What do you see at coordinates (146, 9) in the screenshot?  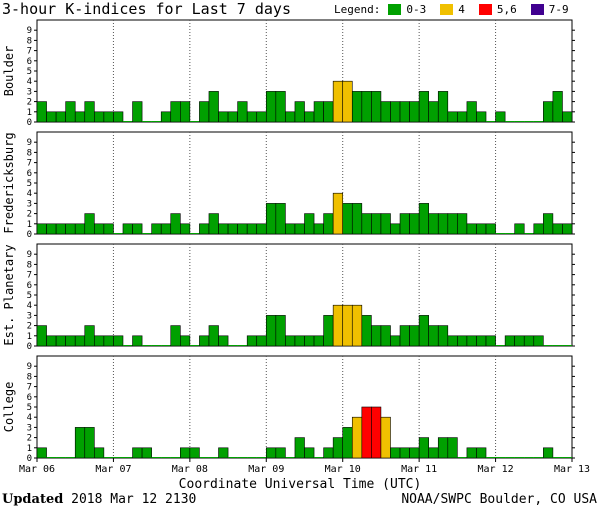 I see `chart-title: 3-hour K-indices for Last 7 days` at bounding box center [146, 9].